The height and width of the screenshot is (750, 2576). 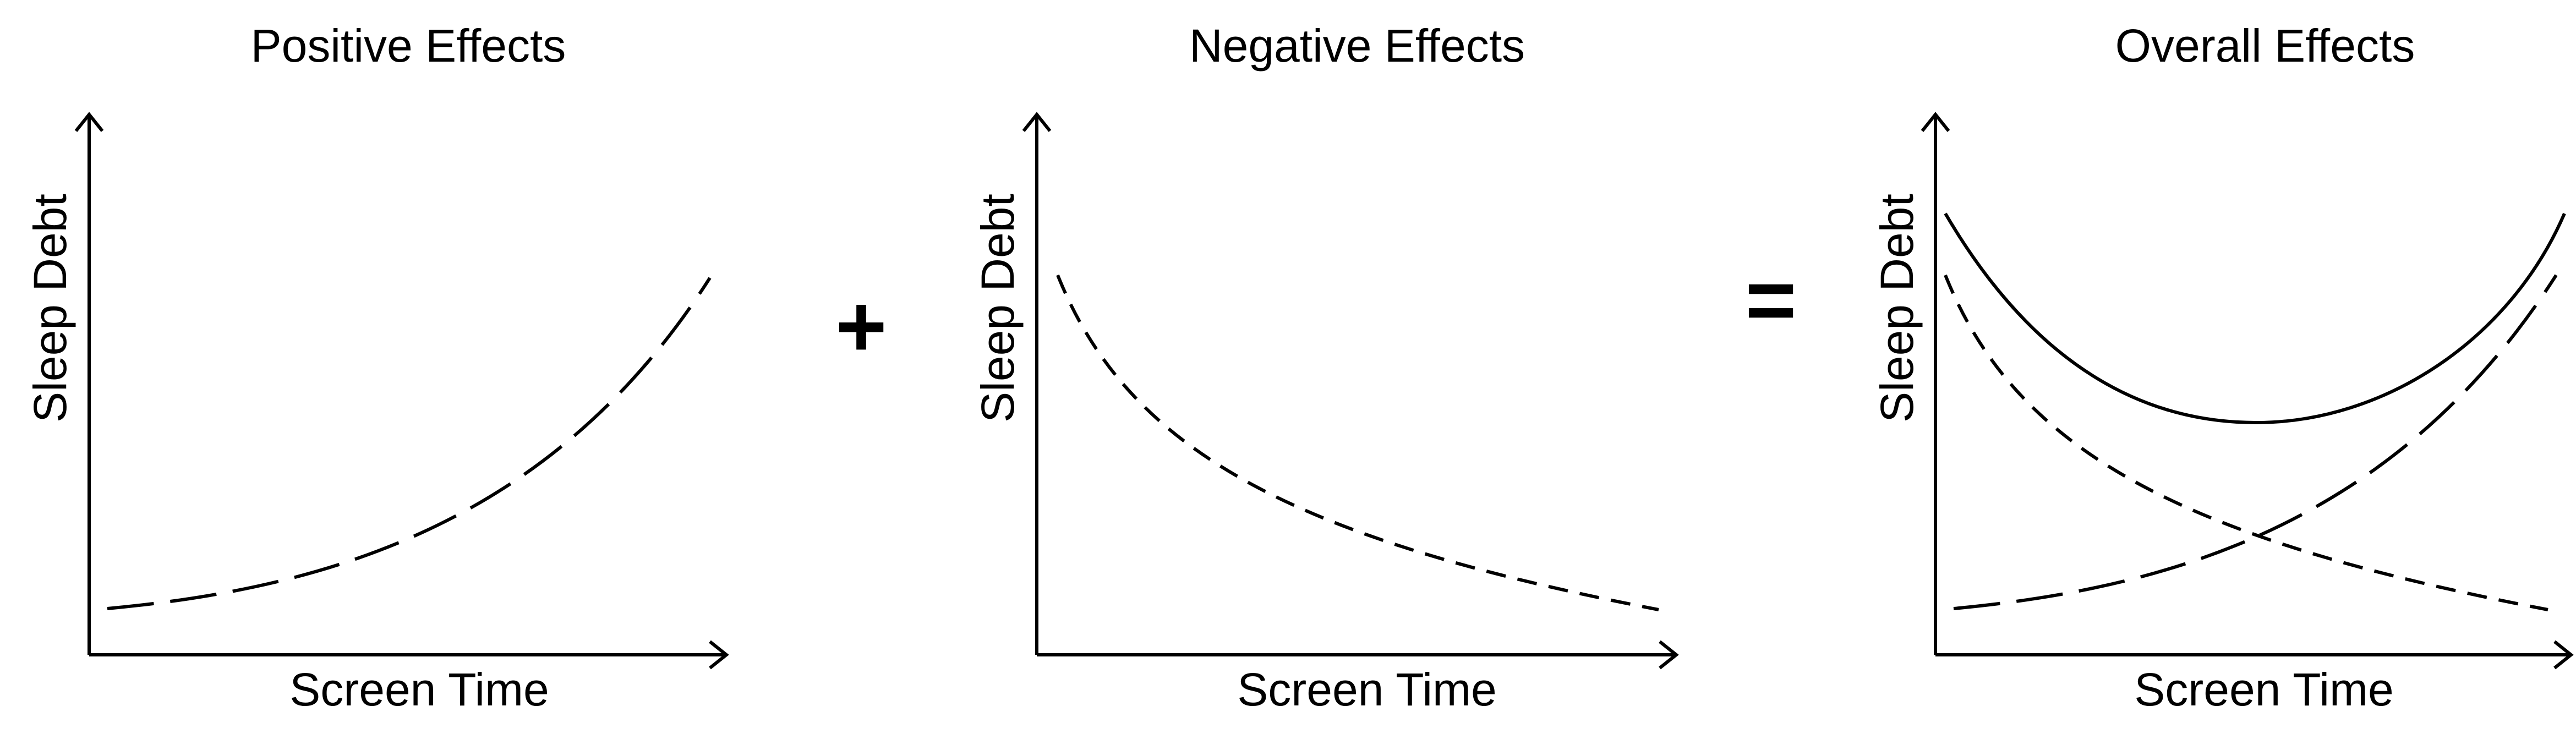 What do you see at coordinates (1357, 46) in the screenshot?
I see `panel-title: Negative Effects` at bounding box center [1357, 46].